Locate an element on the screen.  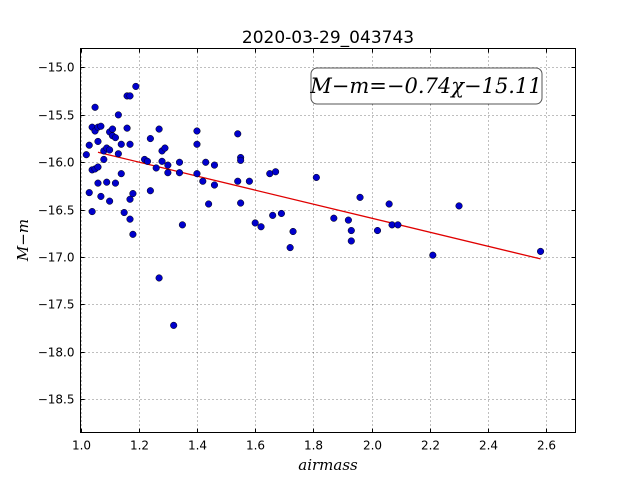
y-tick-labels: −15.0 −15.5 −16.0 −16.5 −17.0 −17.5 −18.0 −18.5 is located at coordinates (56, 234).